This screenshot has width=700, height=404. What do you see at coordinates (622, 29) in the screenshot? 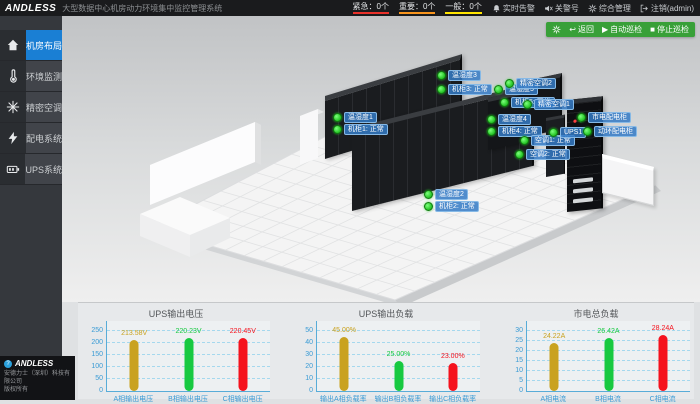
I see `toolbar-button-1: ▶ 自动巡检` at bounding box center [622, 29].